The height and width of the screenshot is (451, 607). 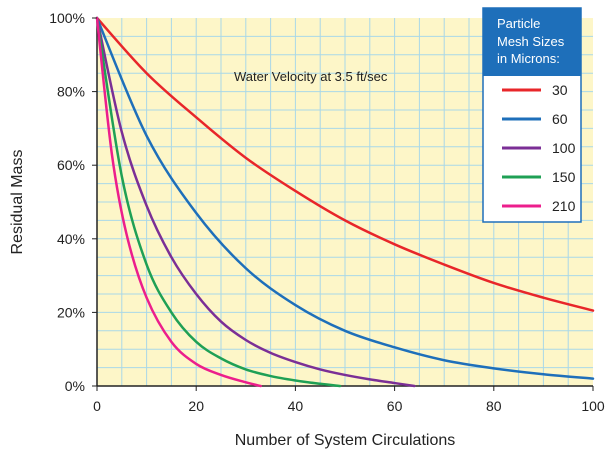 I want to click on y-axis-title: Residual Mass, so click(x=17, y=202).